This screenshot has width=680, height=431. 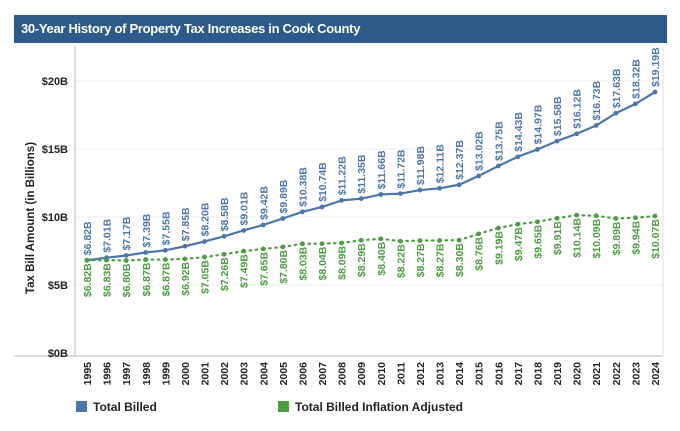 I want to click on data-label: $11.98B, so click(x=421, y=166).